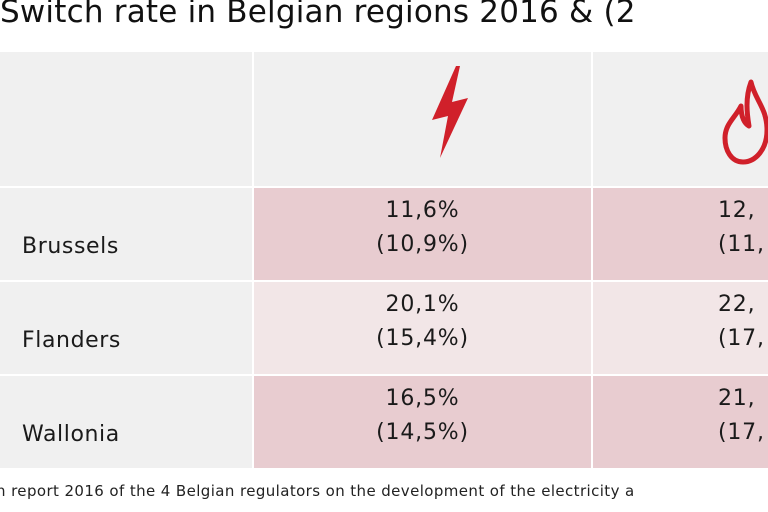  Describe the element at coordinates (745, 122) in the screenshot. I see `gas-flame-icon` at that location.